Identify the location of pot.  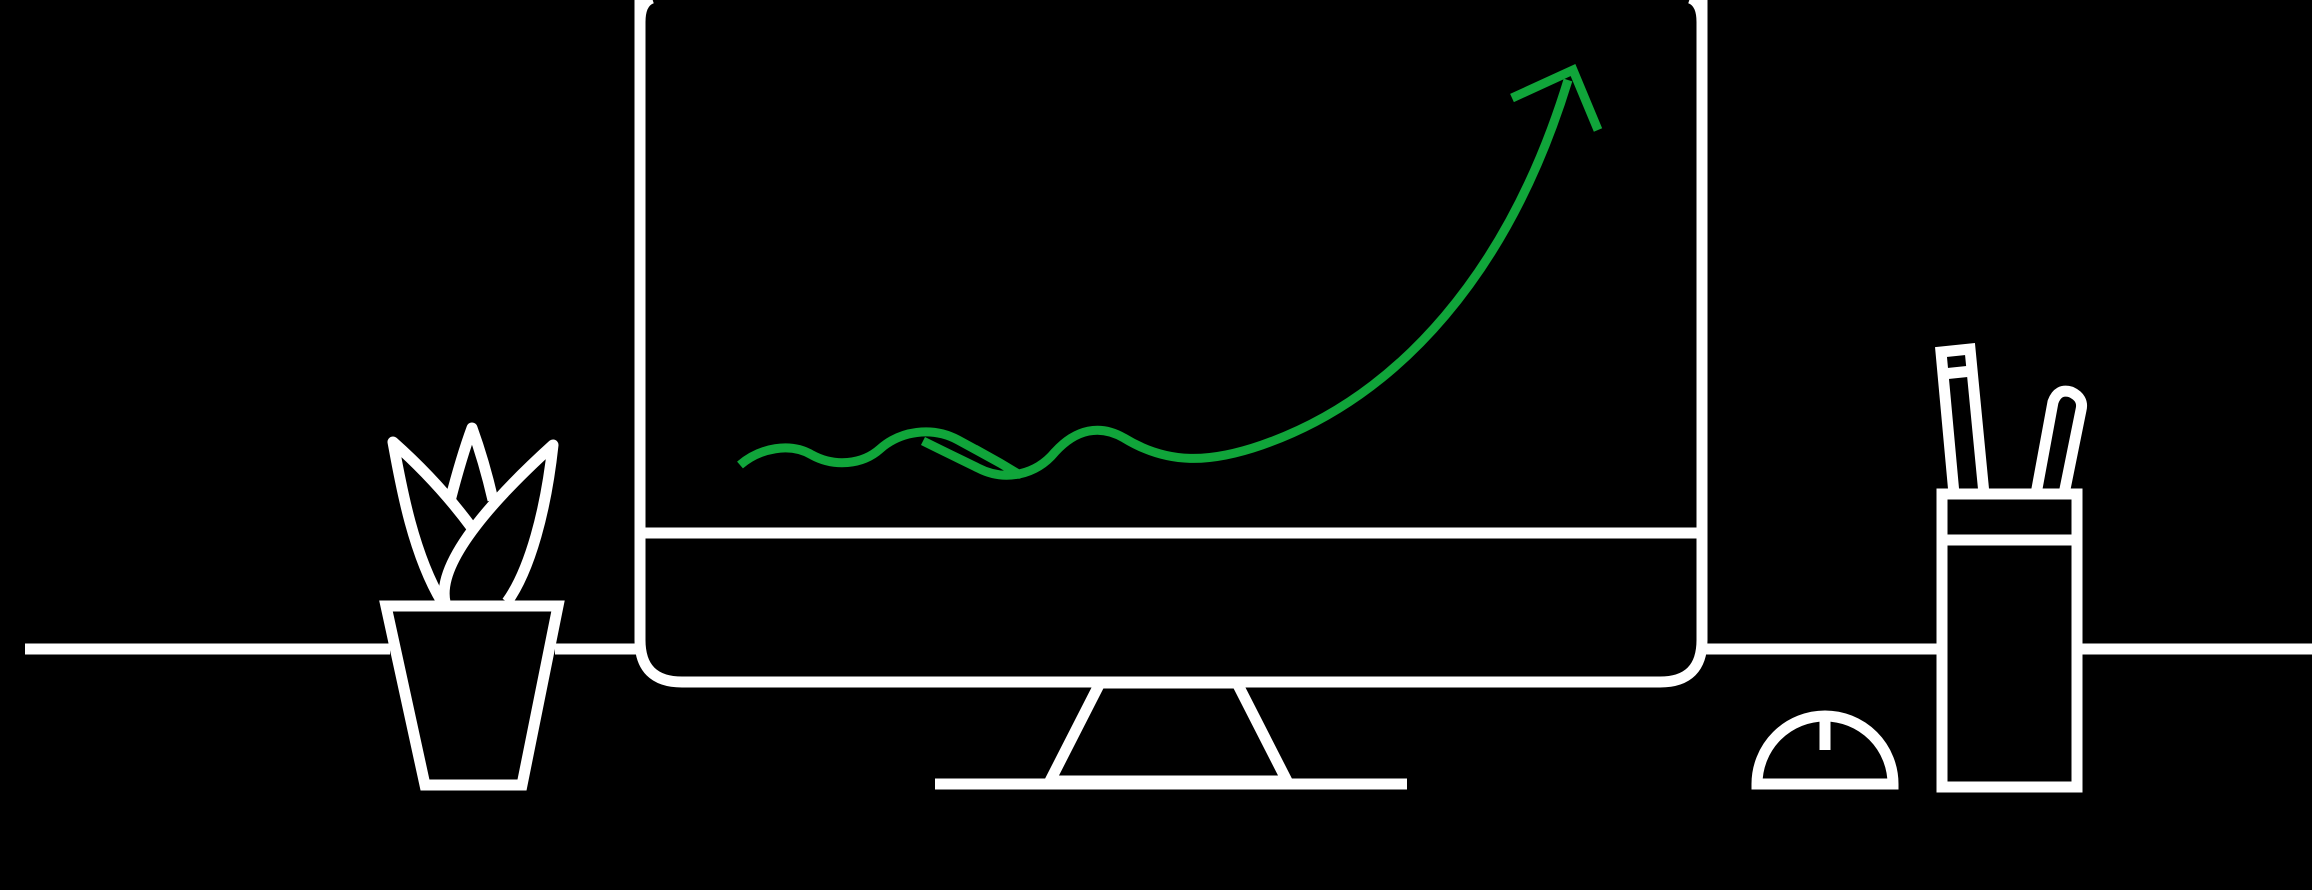
(472, 695).